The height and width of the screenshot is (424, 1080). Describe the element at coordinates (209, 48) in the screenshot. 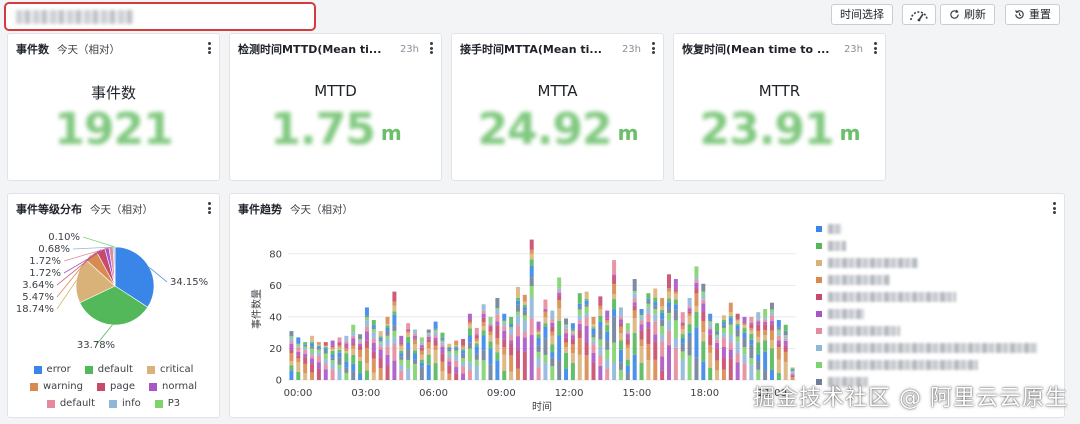

I see `more-options-icon` at that location.